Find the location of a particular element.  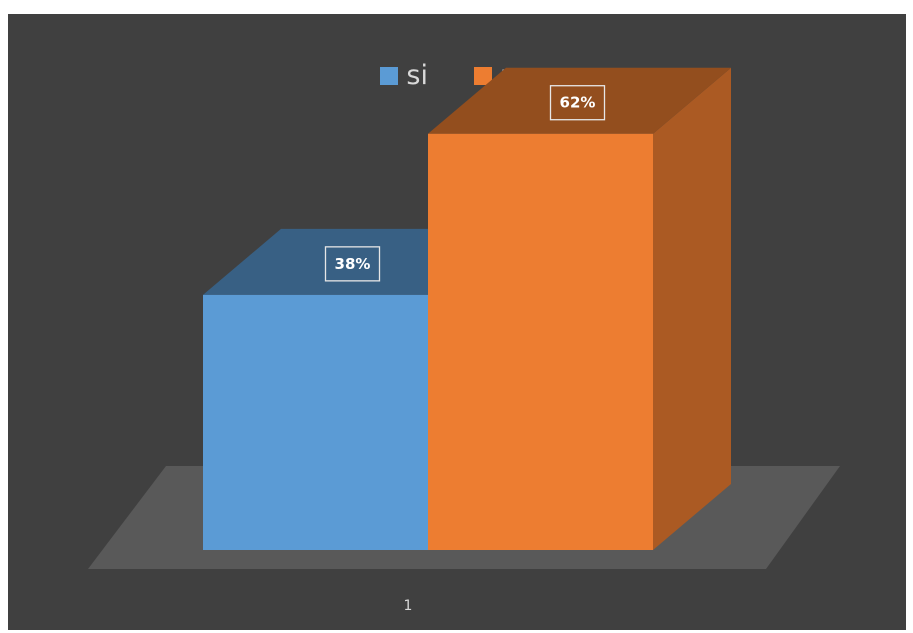

data-label-no: 62% is located at coordinates (577, 103).